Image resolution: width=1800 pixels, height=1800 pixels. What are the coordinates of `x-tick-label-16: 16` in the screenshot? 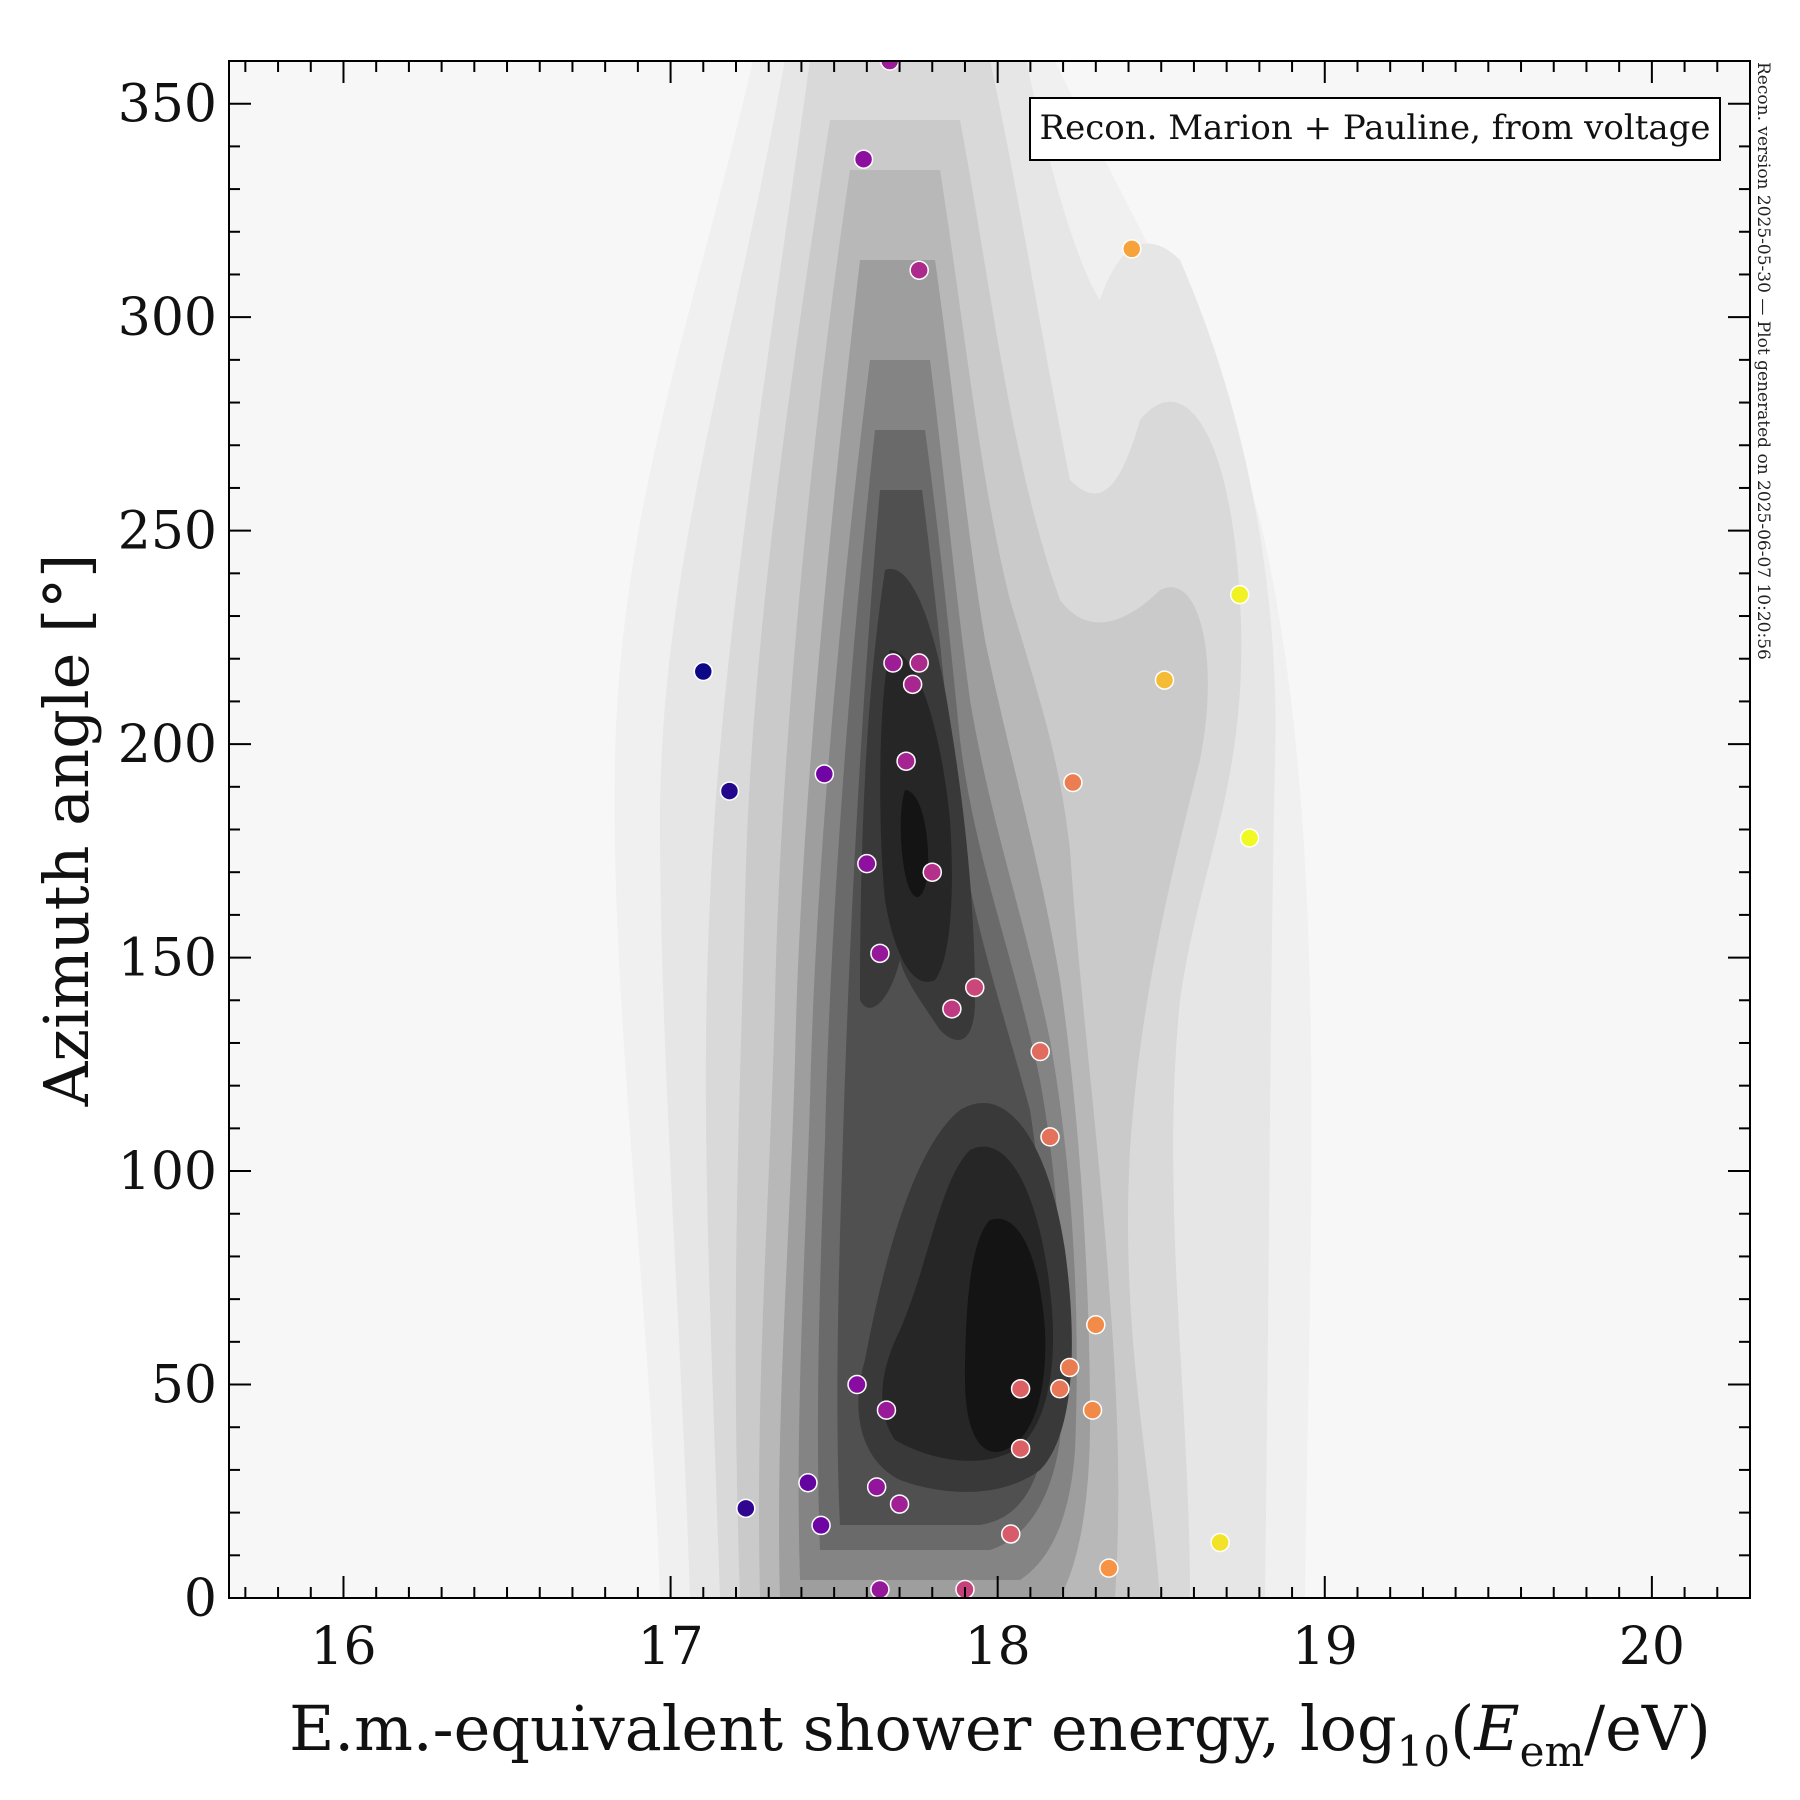 It's located at (343, 1647).